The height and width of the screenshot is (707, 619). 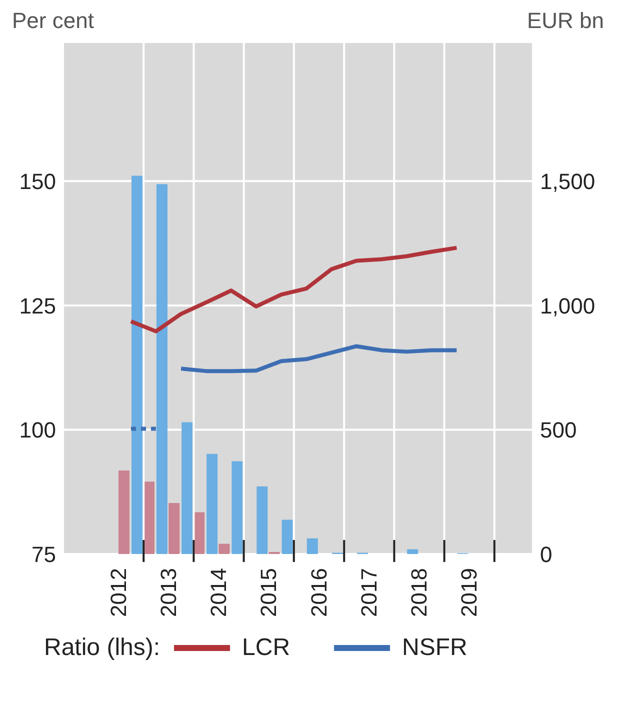 What do you see at coordinates (469, 592) in the screenshot?
I see `x-tick-label: 2019` at bounding box center [469, 592].